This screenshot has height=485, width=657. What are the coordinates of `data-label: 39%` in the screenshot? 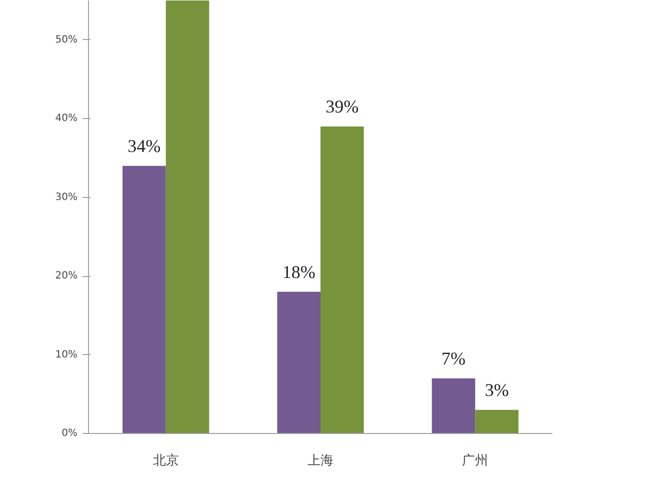 It's located at (342, 106).